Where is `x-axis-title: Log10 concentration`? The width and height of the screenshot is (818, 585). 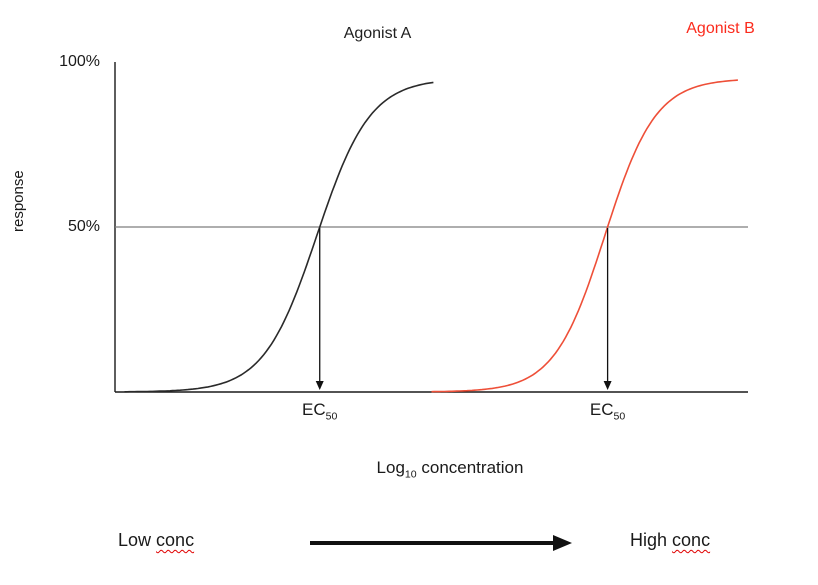 x-axis-title: Log10 concentration is located at coordinates (450, 469).